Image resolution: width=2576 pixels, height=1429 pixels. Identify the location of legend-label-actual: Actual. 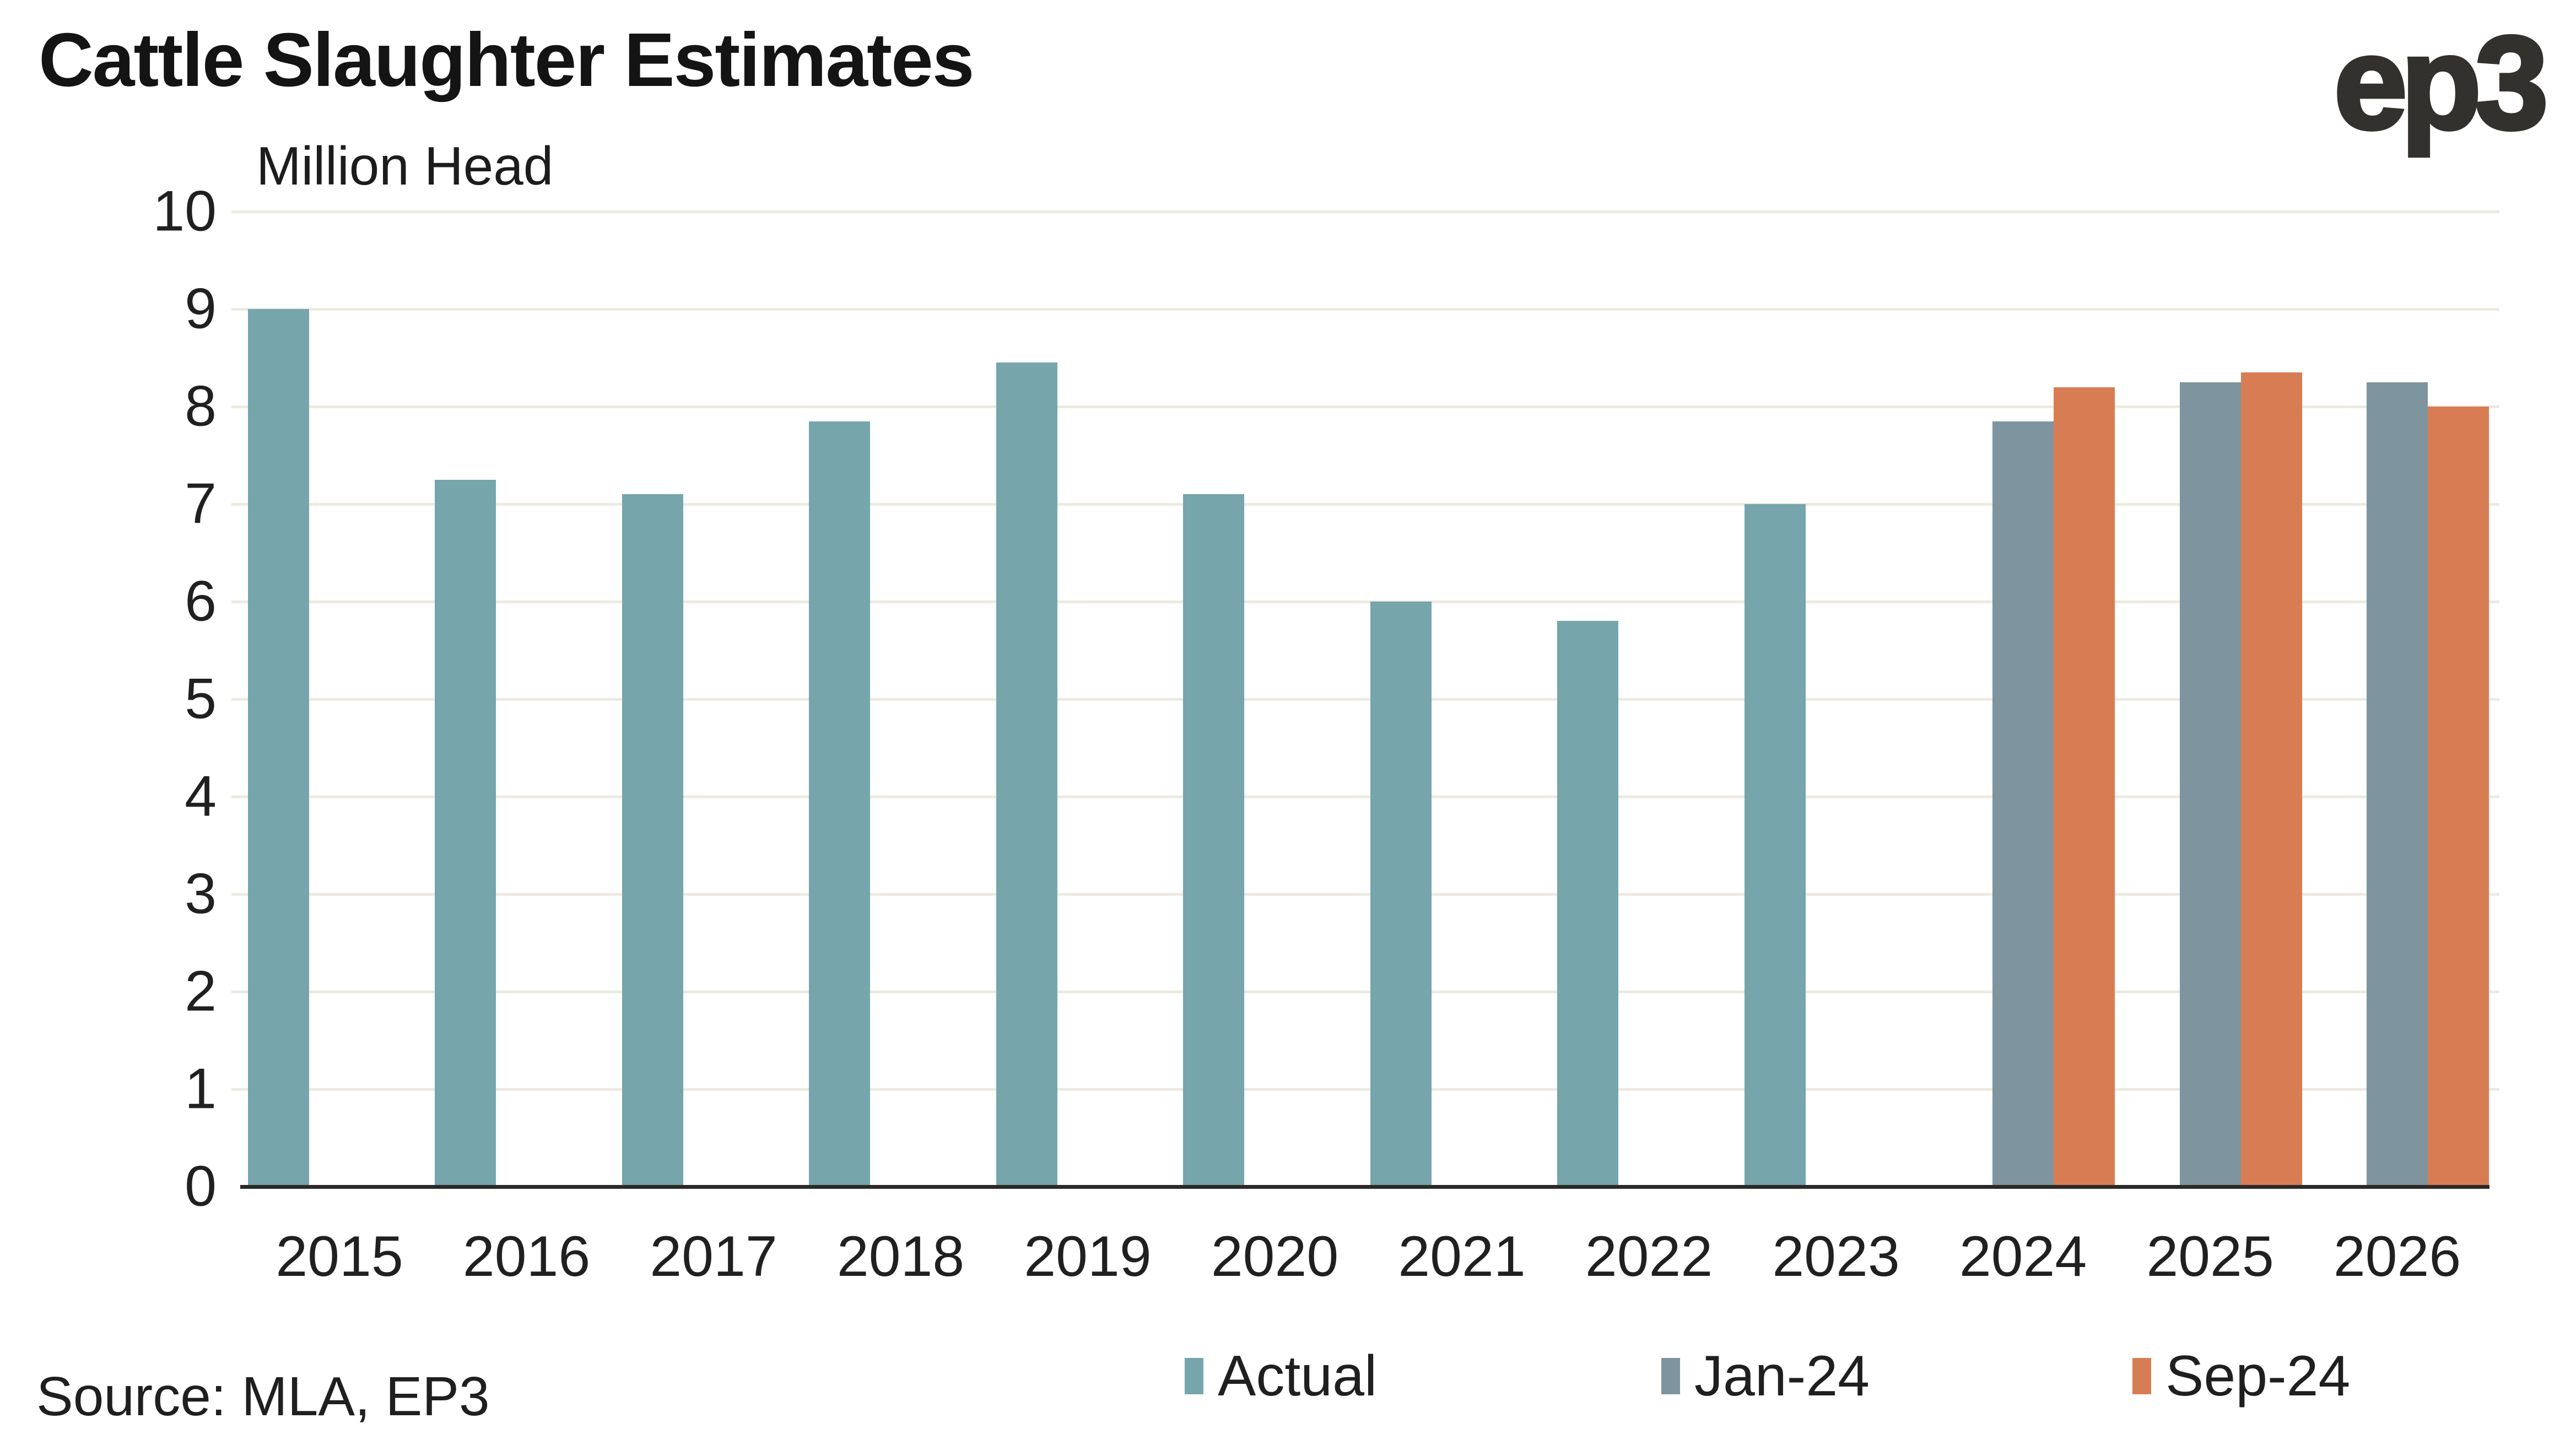
(1298, 1376).